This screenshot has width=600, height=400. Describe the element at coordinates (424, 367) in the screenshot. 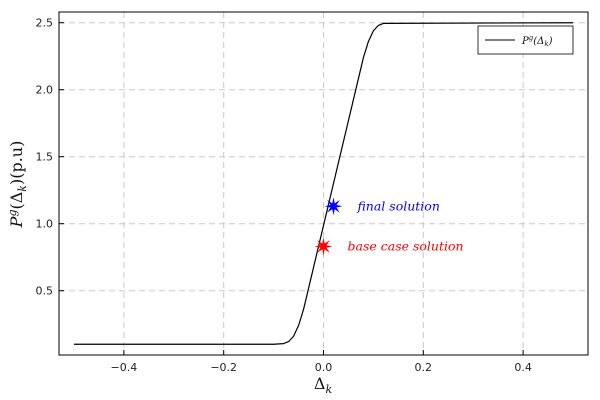

I see `x-tick-label: 0.2` at that location.